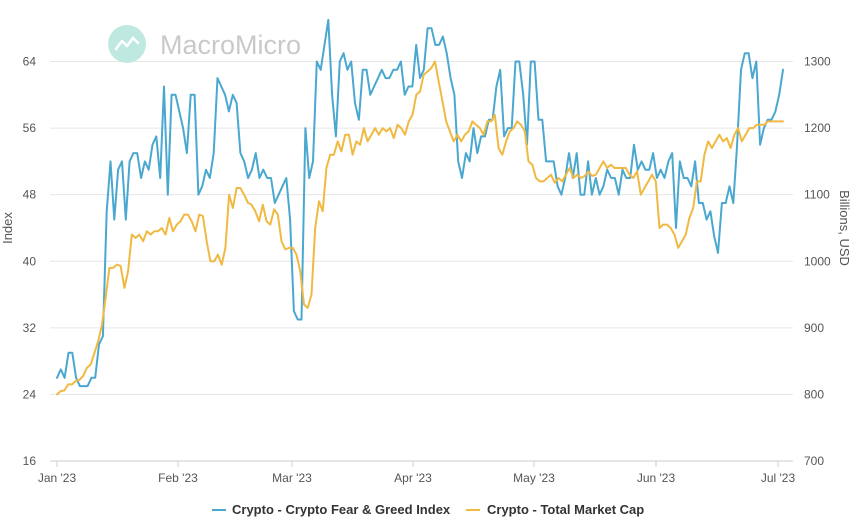 This screenshot has height=524, width=858. Describe the element at coordinates (30, 328) in the screenshot. I see `y-left-tick-label: 32` at that location.